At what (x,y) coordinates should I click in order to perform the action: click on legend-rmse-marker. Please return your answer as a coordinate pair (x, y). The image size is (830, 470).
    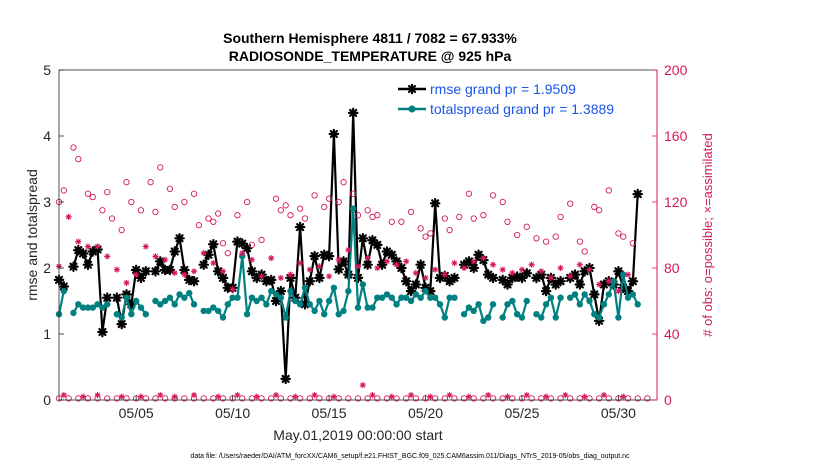
    Looking at the image, I should click on (412, 89).